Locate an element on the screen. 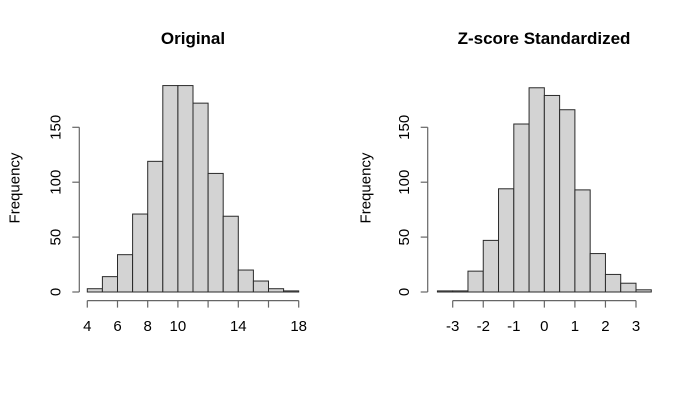  x-tick-label-zscore: -2 is located at coordinates (483, 326).